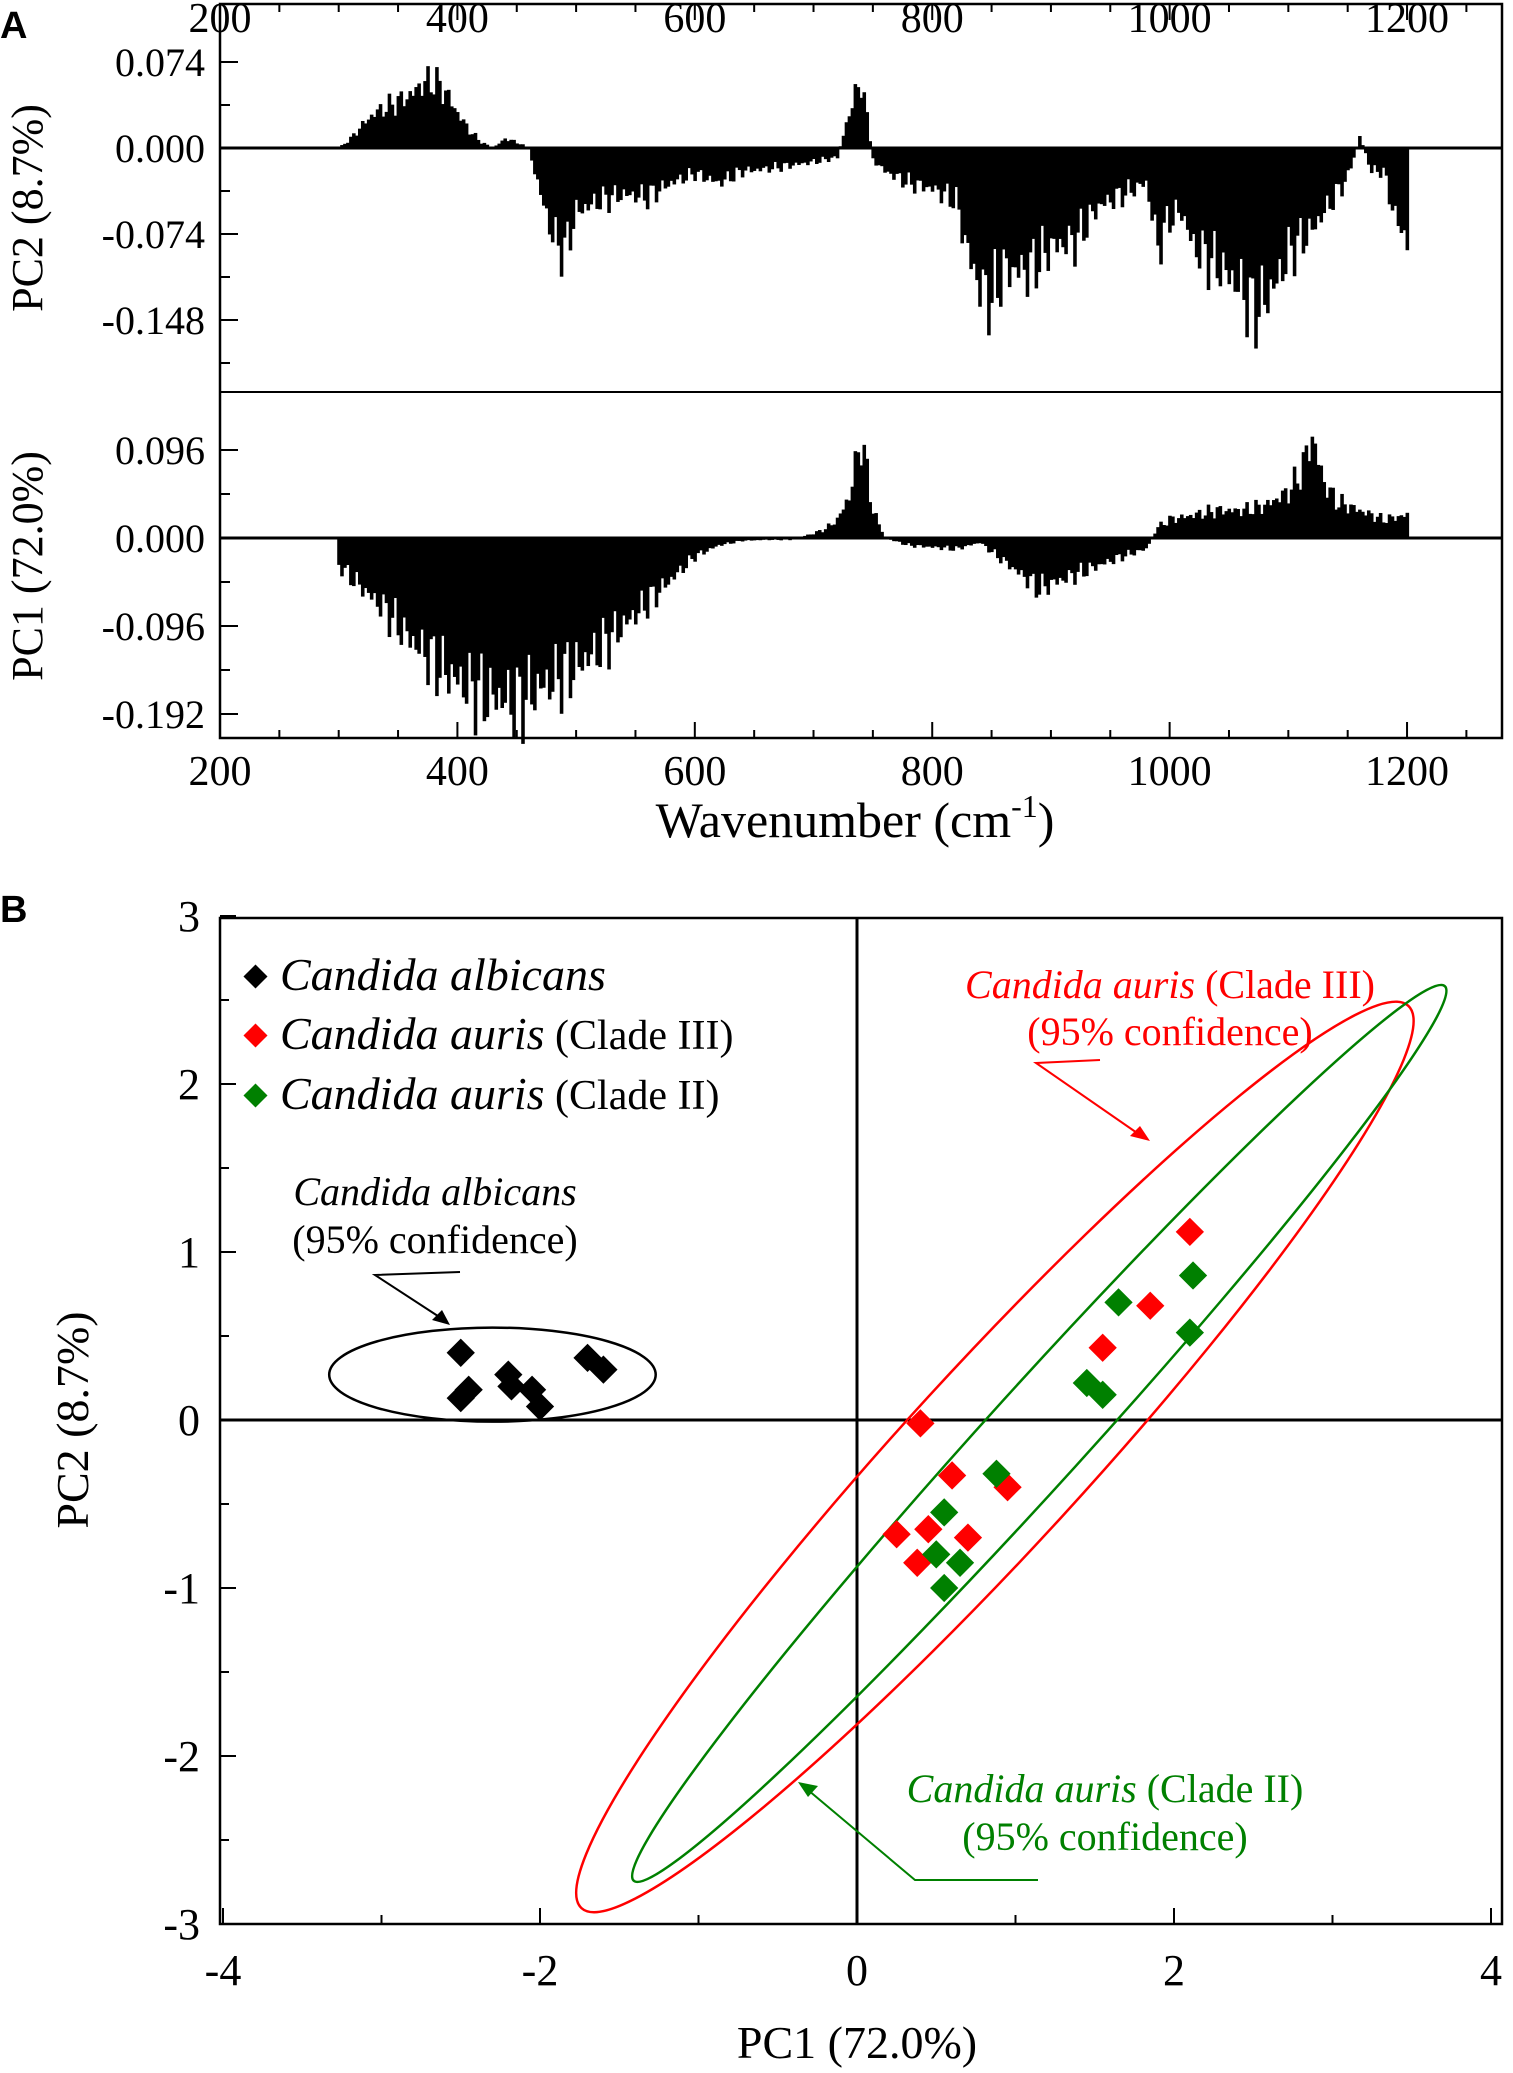  What do you see at coordinates (443, 974) in the screenshot?
I see `legend-label: Candida albicans` at bounding box center [443, 974].